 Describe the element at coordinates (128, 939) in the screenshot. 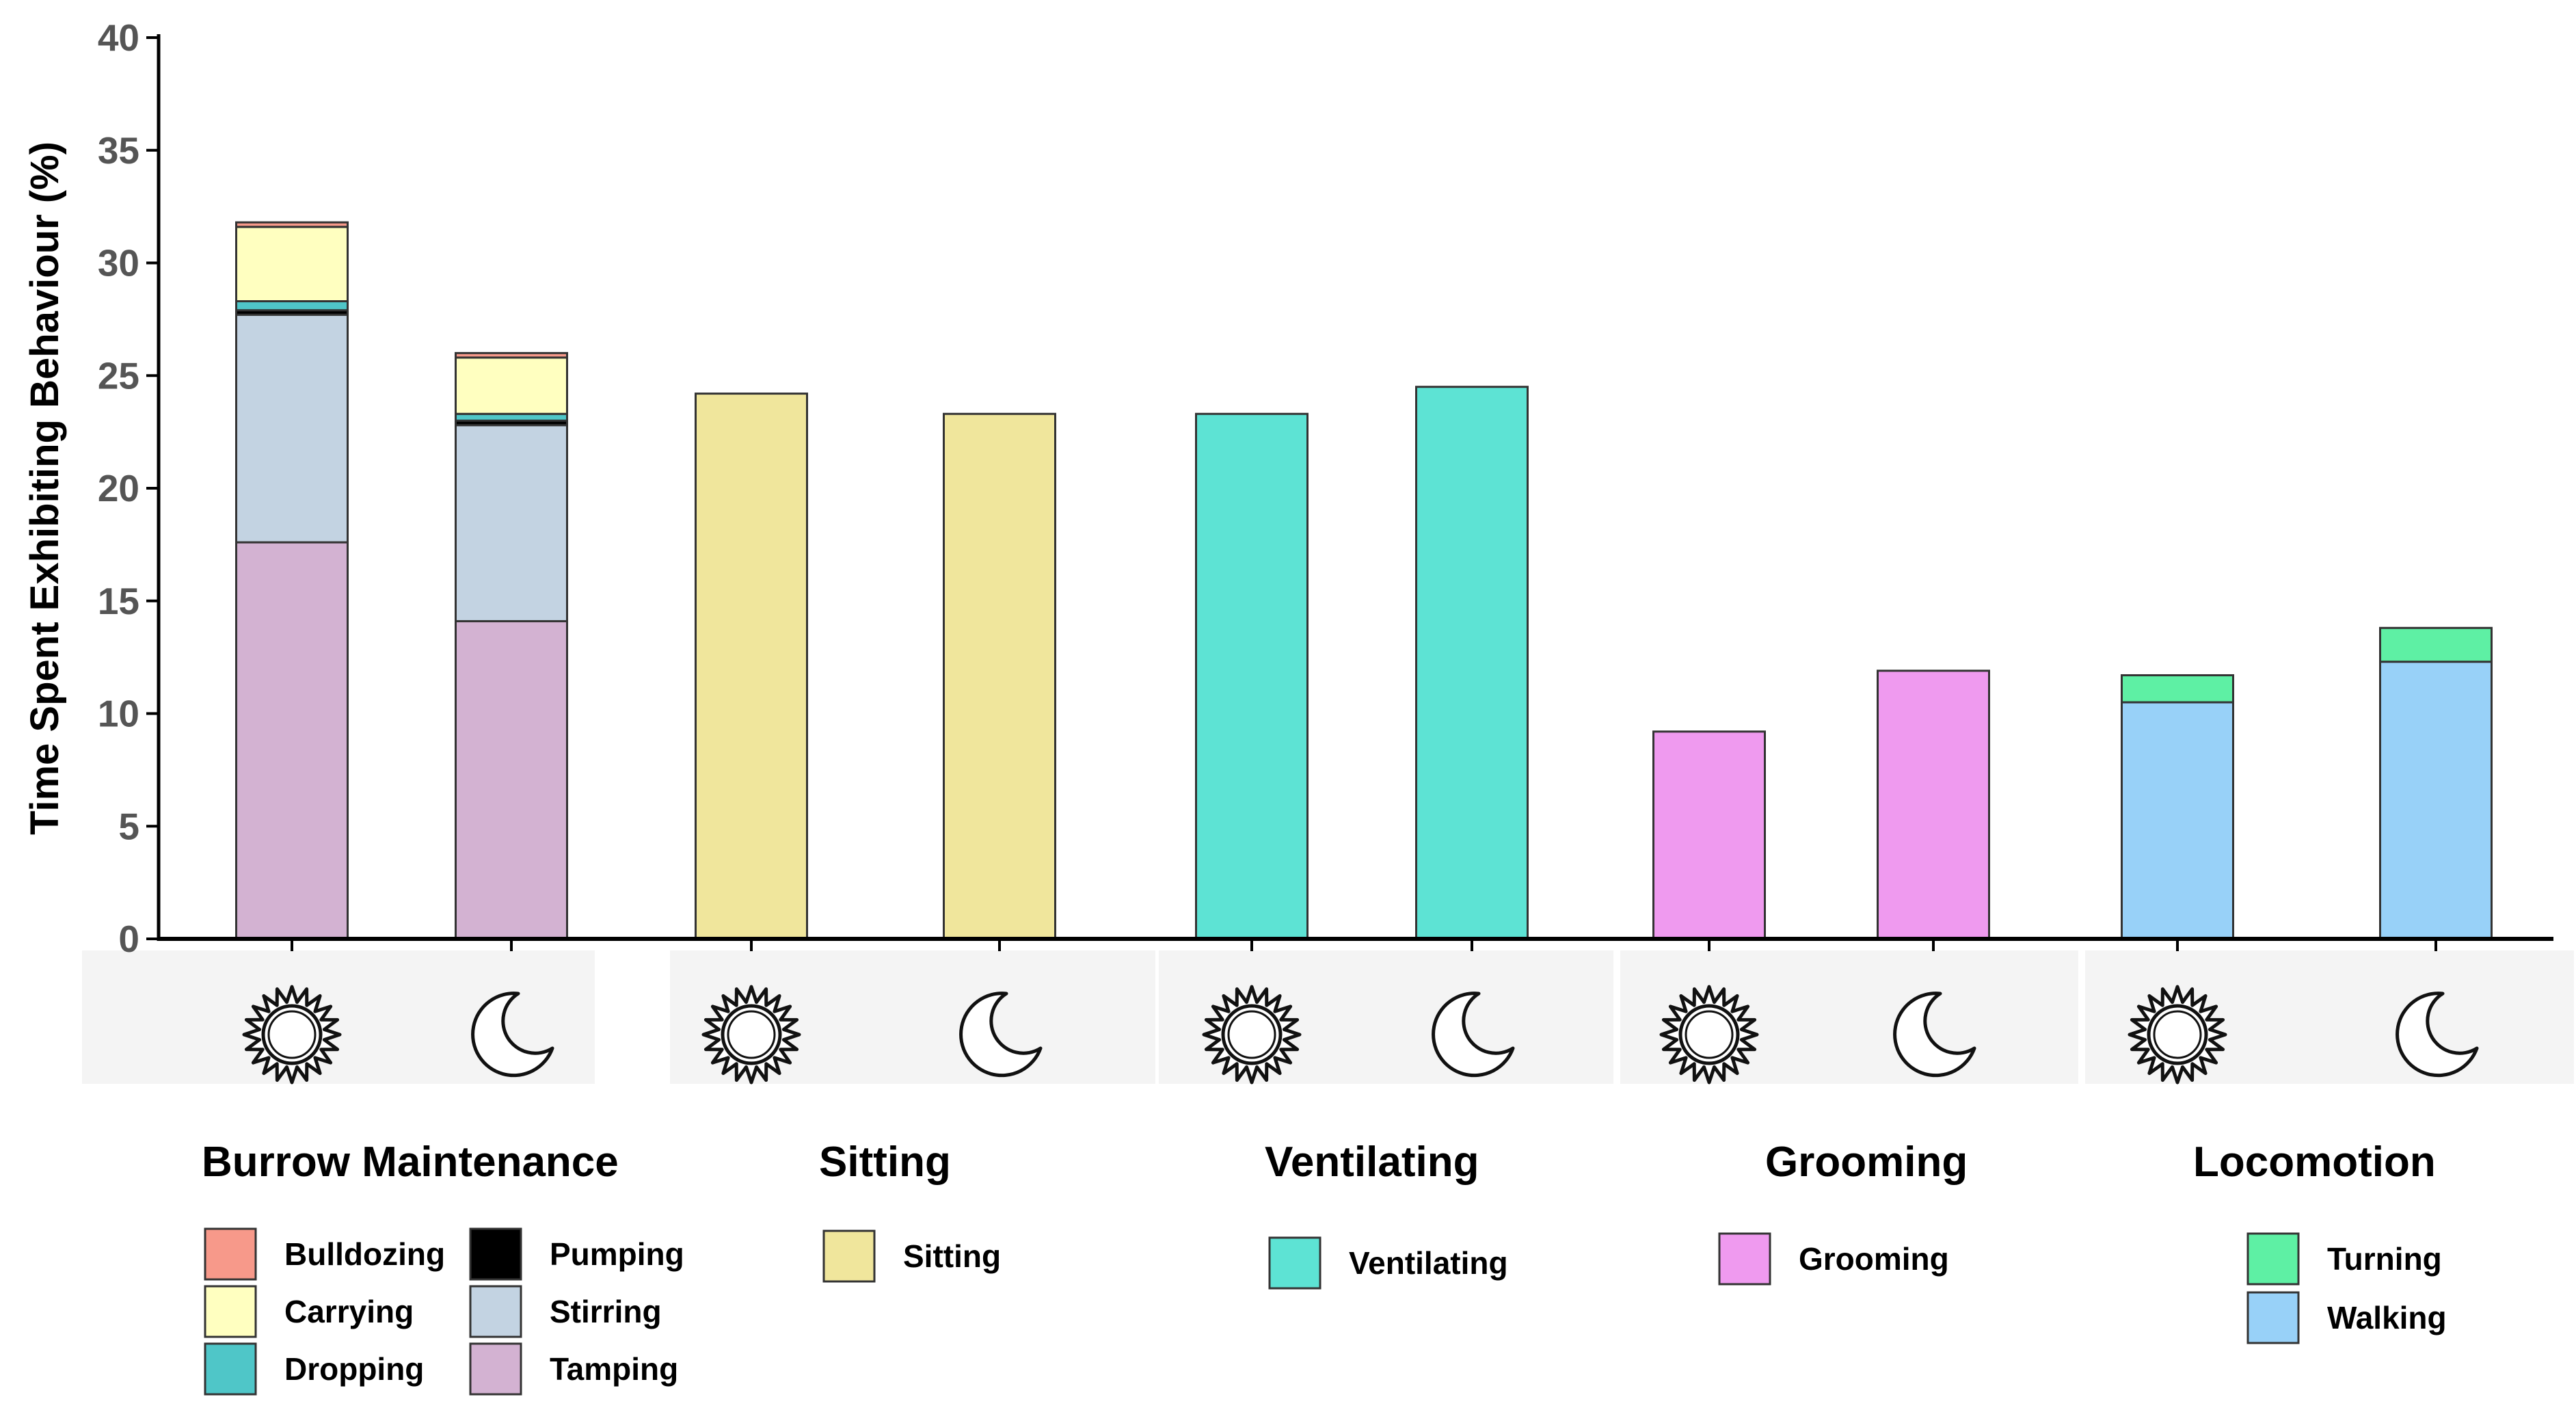

I see `y-tick-label: 0` at that location.